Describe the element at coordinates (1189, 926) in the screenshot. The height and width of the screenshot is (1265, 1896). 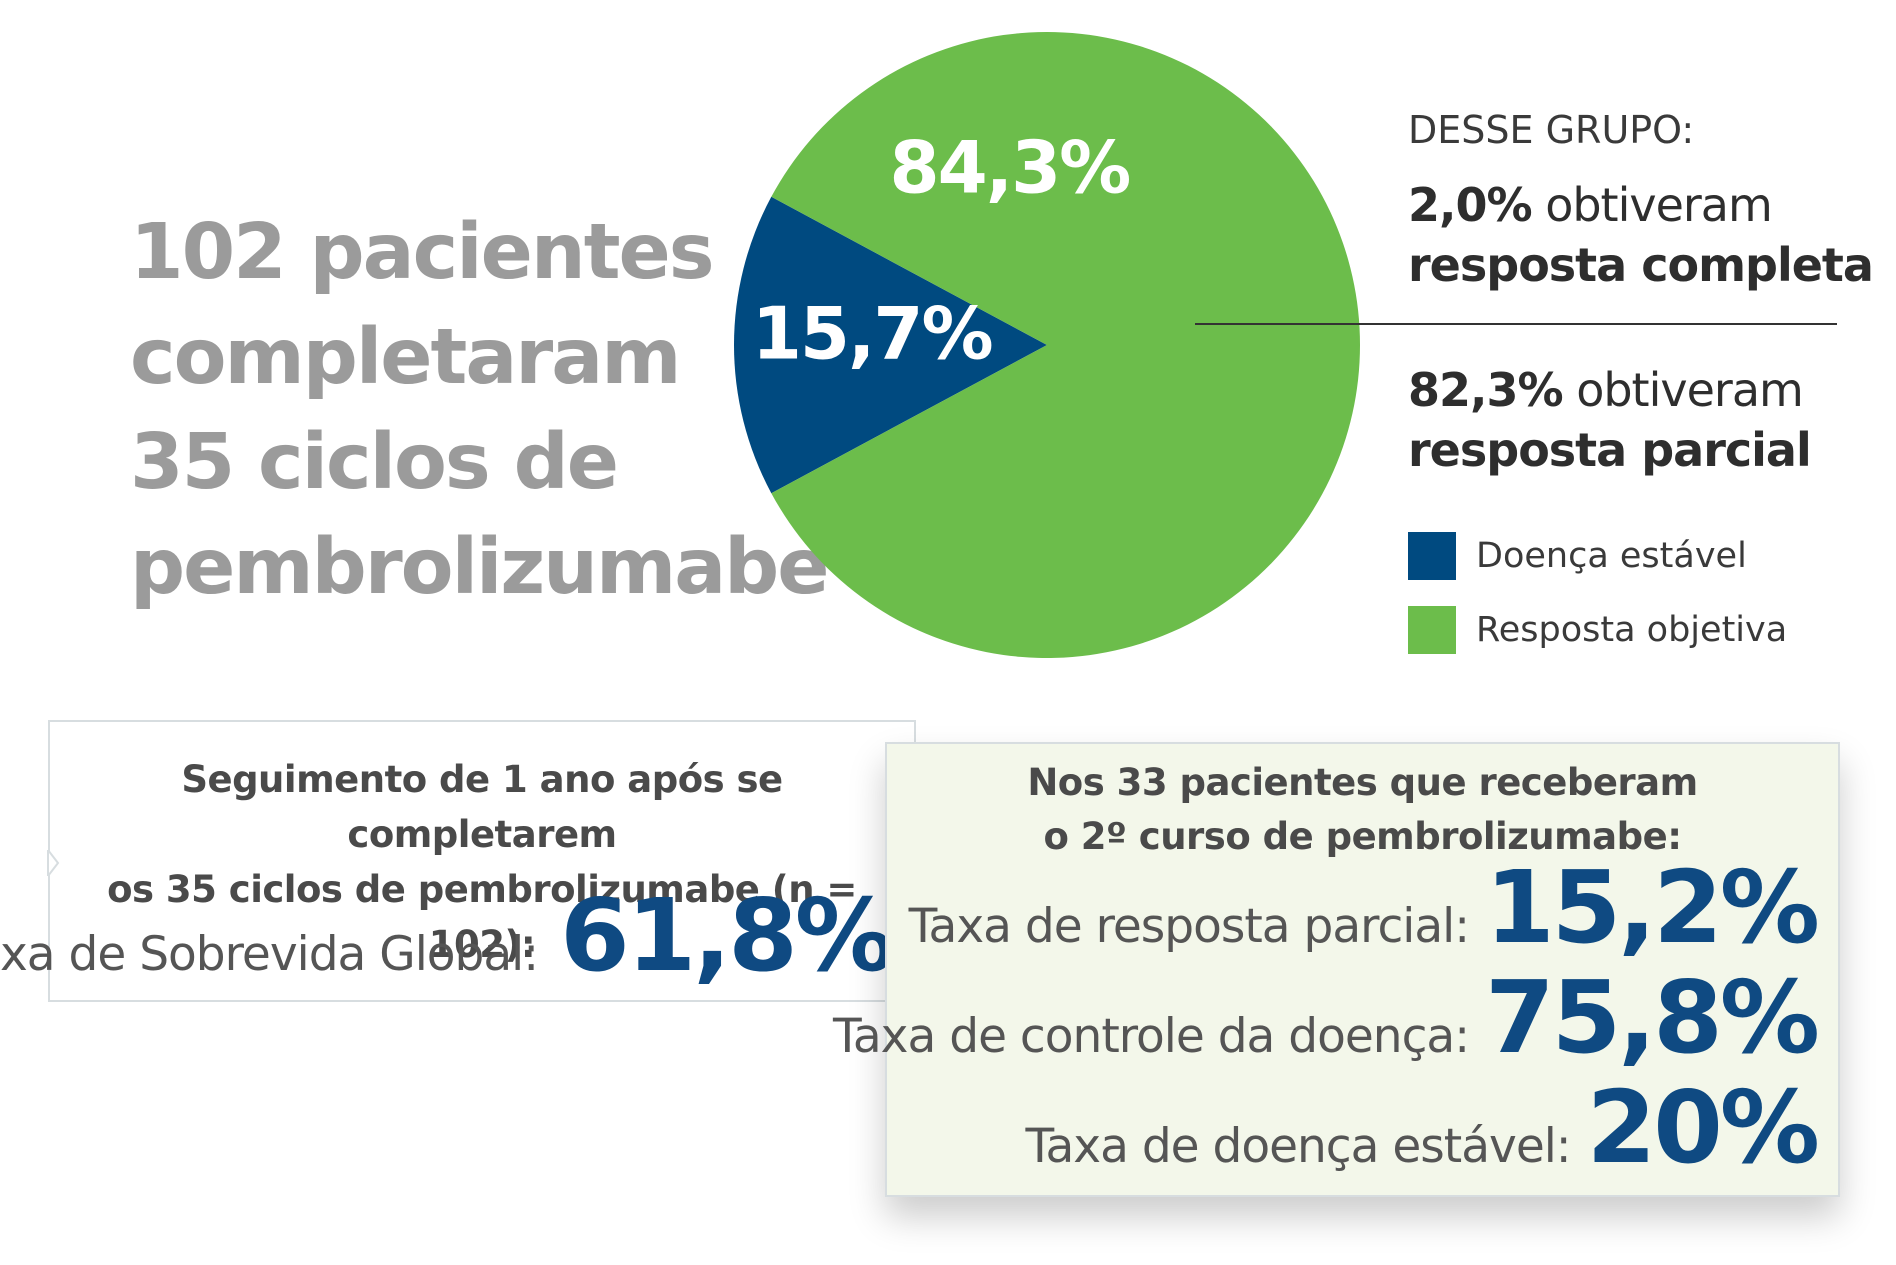
I see `partial-response-rate-label: Taxa de resposta parcial:` at that location.